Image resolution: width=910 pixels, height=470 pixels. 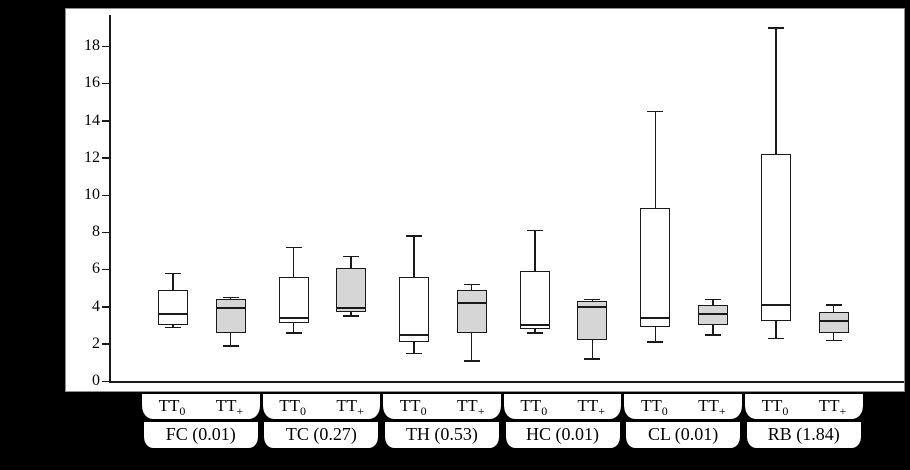 I want to click on group-label-strip: CL (0.01), so click(x=683, y=435).